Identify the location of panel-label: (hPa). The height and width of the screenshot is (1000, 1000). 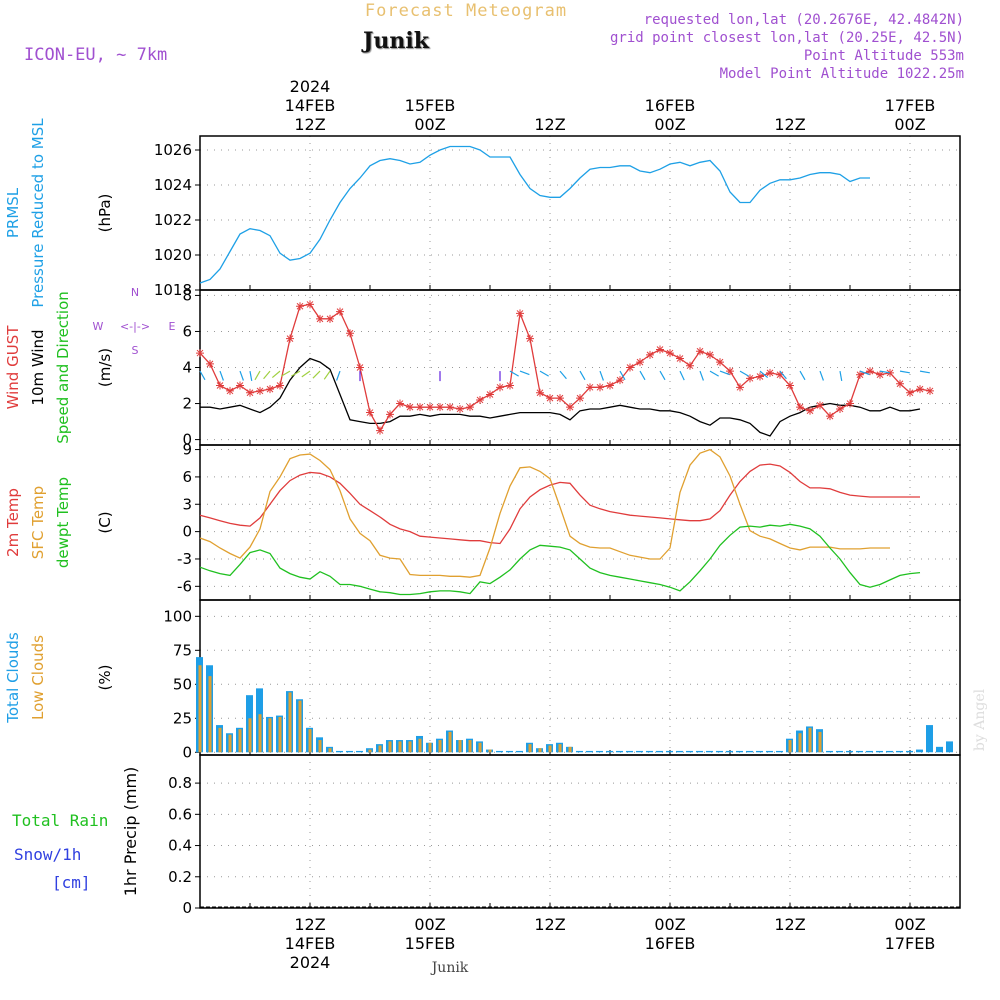
(105, 213).